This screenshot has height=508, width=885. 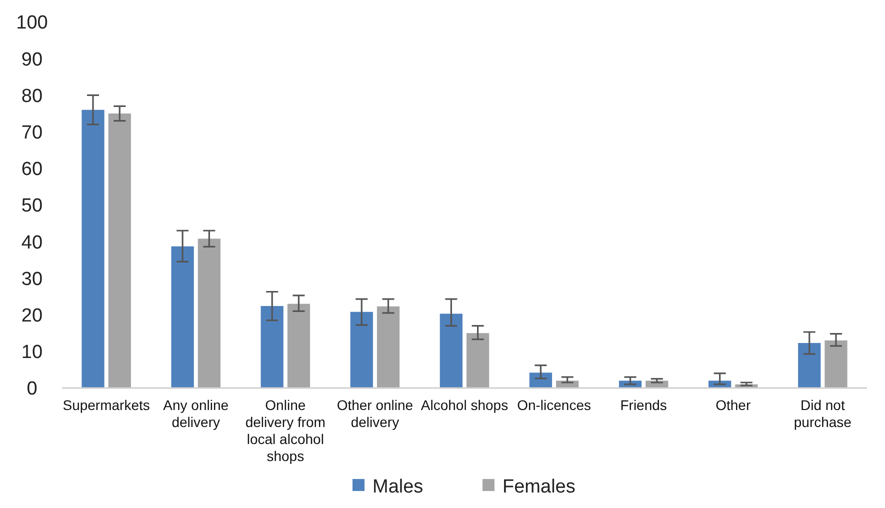 What do you see at coordinates (398, 487) in the screenshot?
I see `legend-label: Males` at bounding box center [398, 487].